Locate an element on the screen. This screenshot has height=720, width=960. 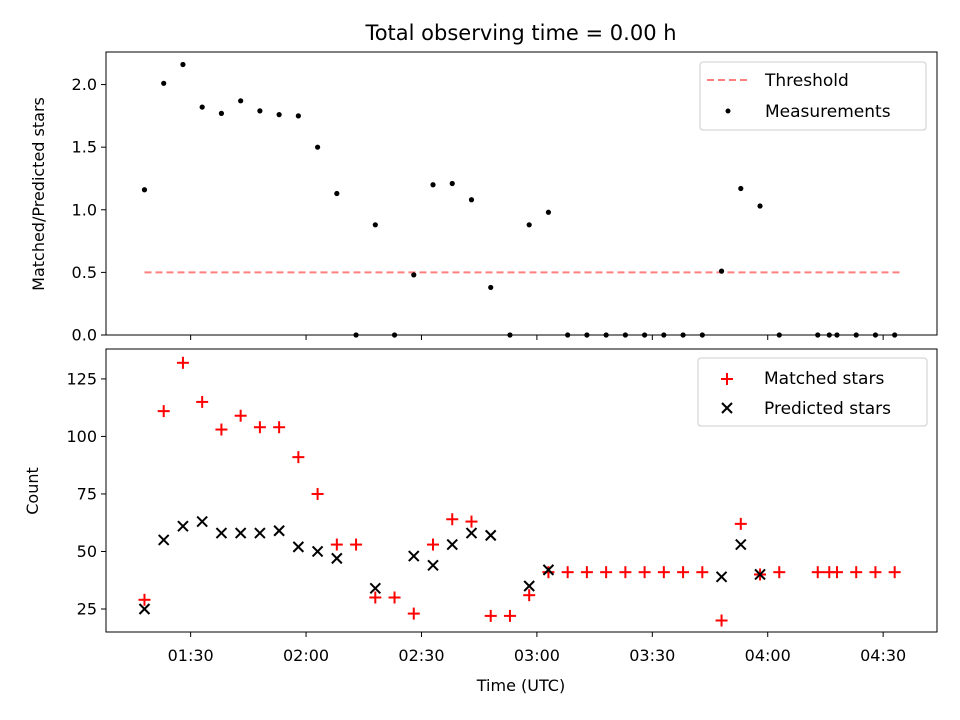
x-axis-label: Time (UTC) is located at coordinates (520, 685).